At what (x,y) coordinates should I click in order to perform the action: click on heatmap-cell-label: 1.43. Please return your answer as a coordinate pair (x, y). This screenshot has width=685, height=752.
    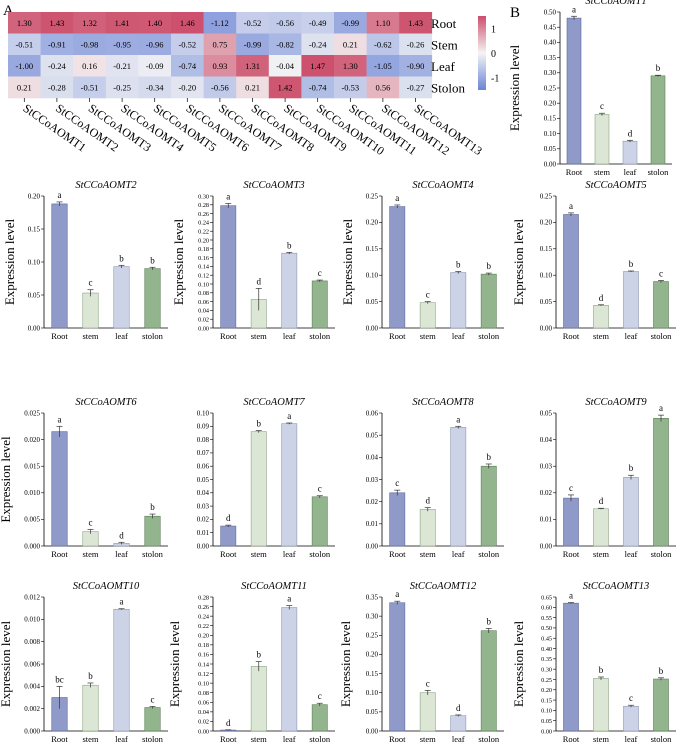
    Looking at the image, I should click on (56, 23).